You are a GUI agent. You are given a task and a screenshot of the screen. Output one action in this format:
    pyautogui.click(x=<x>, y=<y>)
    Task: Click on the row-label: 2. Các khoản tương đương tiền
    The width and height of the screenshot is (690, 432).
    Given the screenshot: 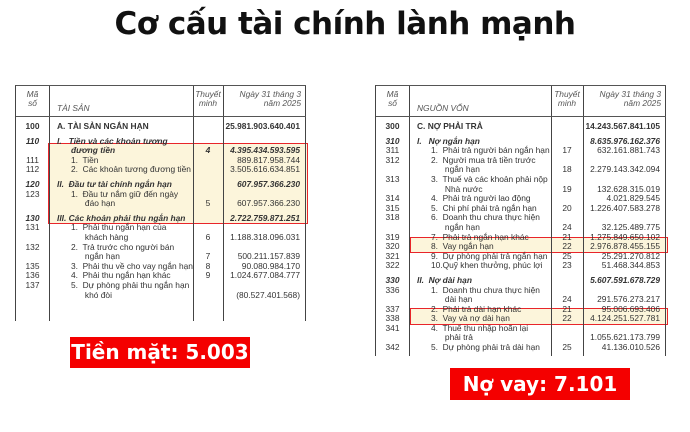 What is the action you would take?
    pyautogui.click(x=124, y=169)
    